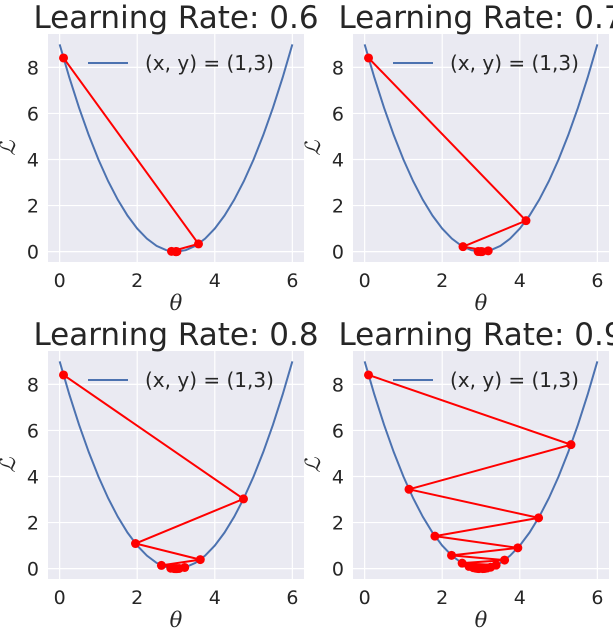  Describe the element at coordinates (475, 335) in the screenshot. I see `chart-title: Learning Rate: 0.9` at that location.